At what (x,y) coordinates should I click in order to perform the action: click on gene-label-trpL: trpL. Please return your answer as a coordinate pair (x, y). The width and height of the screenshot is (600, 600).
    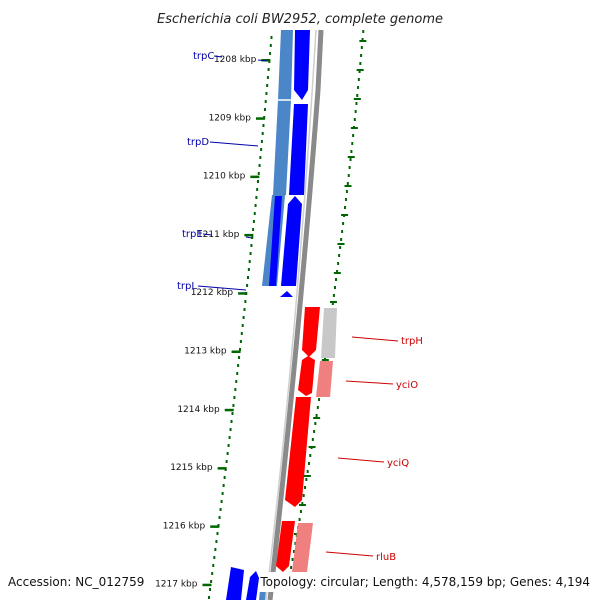
    Looking at the image, I should click on (212, 286).